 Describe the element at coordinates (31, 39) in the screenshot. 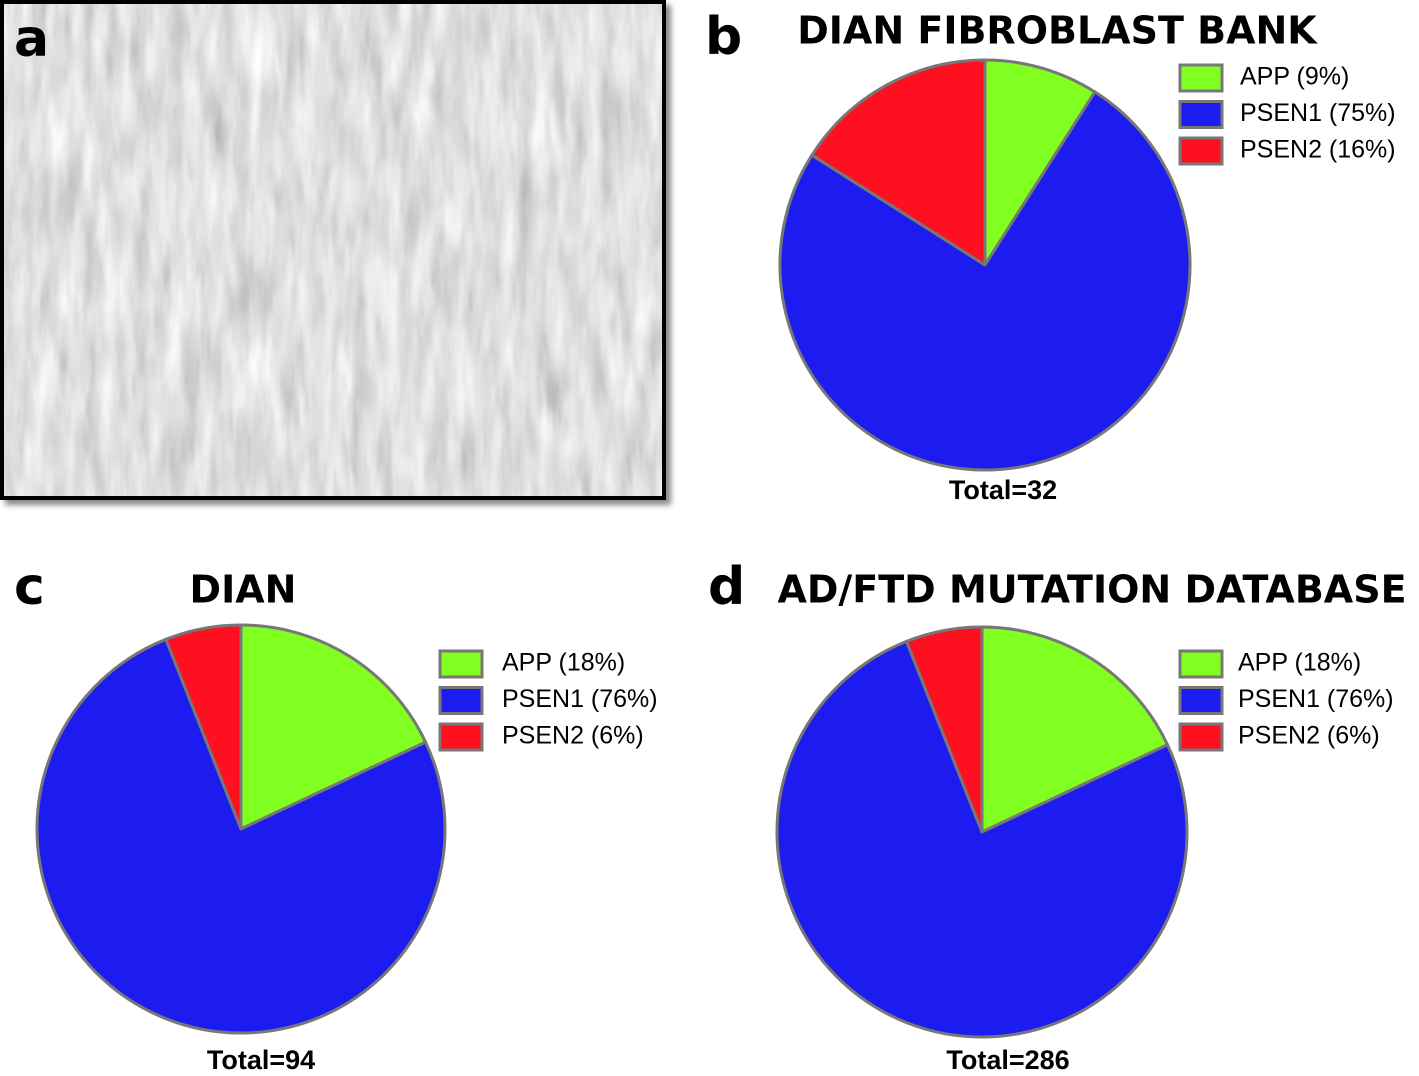

I see `panel-label: a` at that location.